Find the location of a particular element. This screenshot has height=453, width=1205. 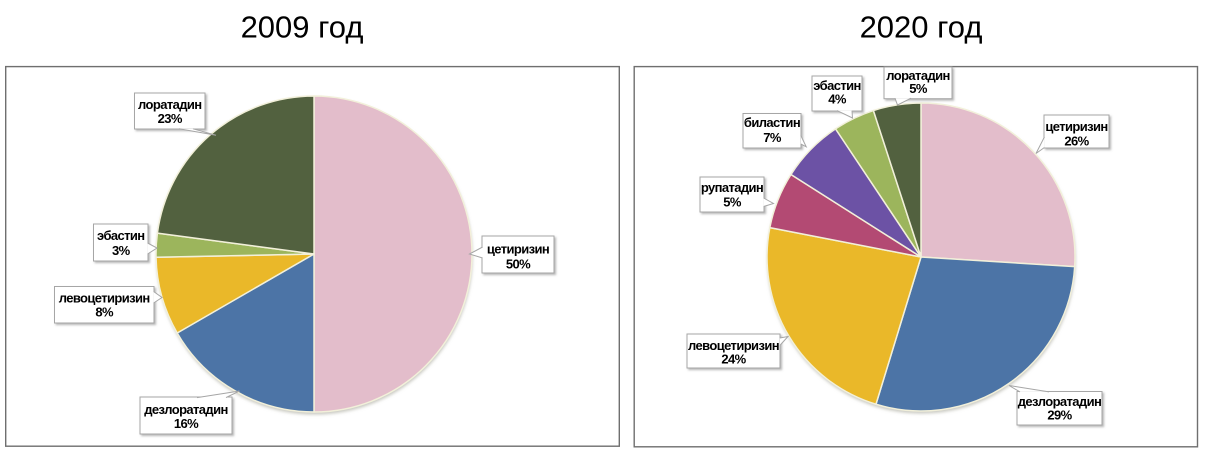

svg-text: 4% is located at coordinates (837, 99).